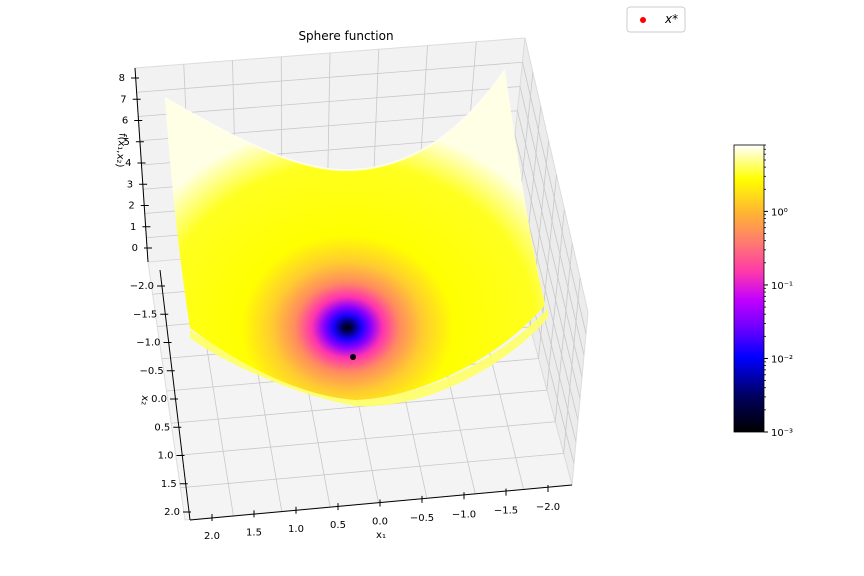  What do you see at coordinates (142, 286) in the screenshot?
I see `x2-tick-label: −2.0` at bounding box center [142, 286].